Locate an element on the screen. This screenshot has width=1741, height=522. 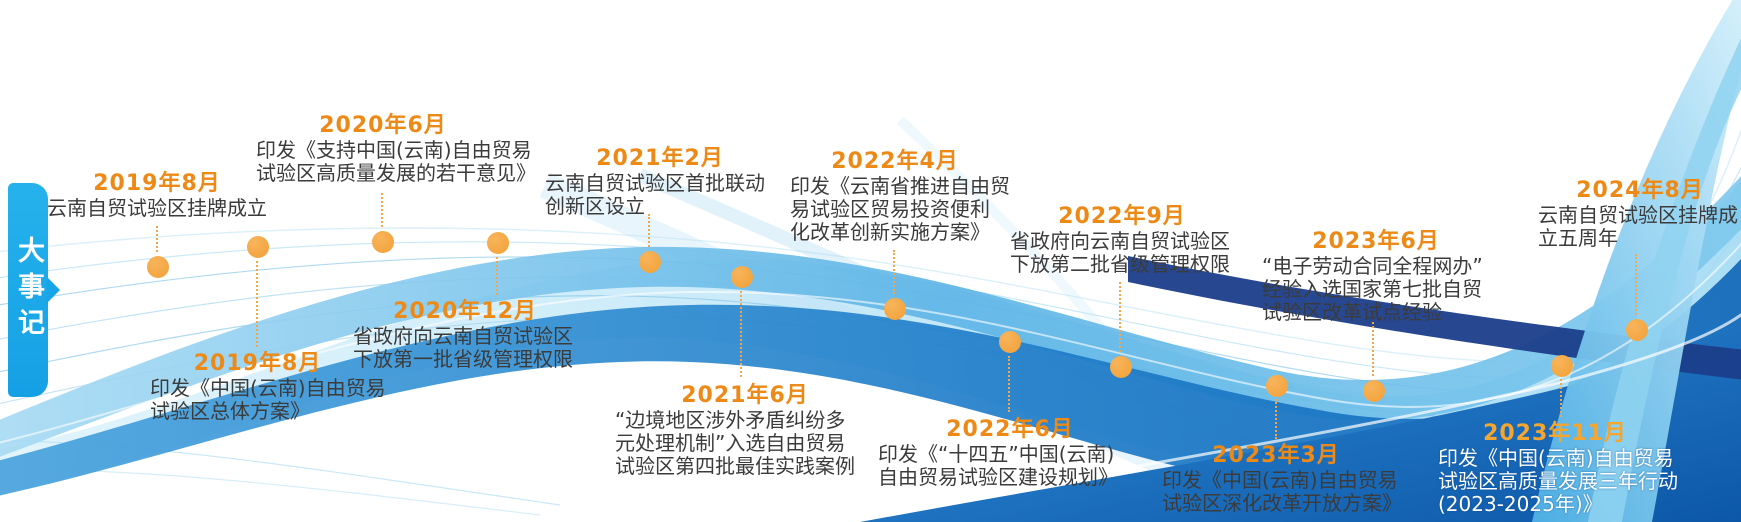
timeline-event: 2019年8月 云南自贸试验区挂牌成立 is located at coordinates (157, 195).